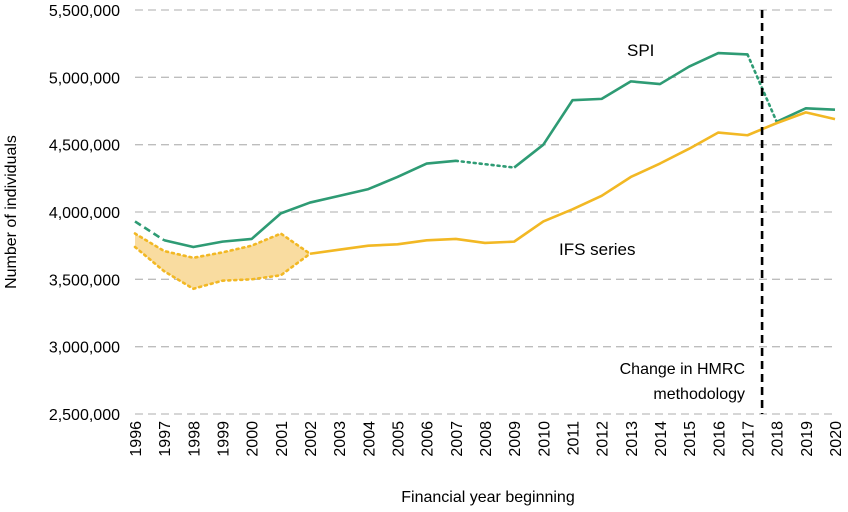  Describe the element at coordinates (807, 439) in the screenshot. I see `x-tick-label: 2019` at that location.